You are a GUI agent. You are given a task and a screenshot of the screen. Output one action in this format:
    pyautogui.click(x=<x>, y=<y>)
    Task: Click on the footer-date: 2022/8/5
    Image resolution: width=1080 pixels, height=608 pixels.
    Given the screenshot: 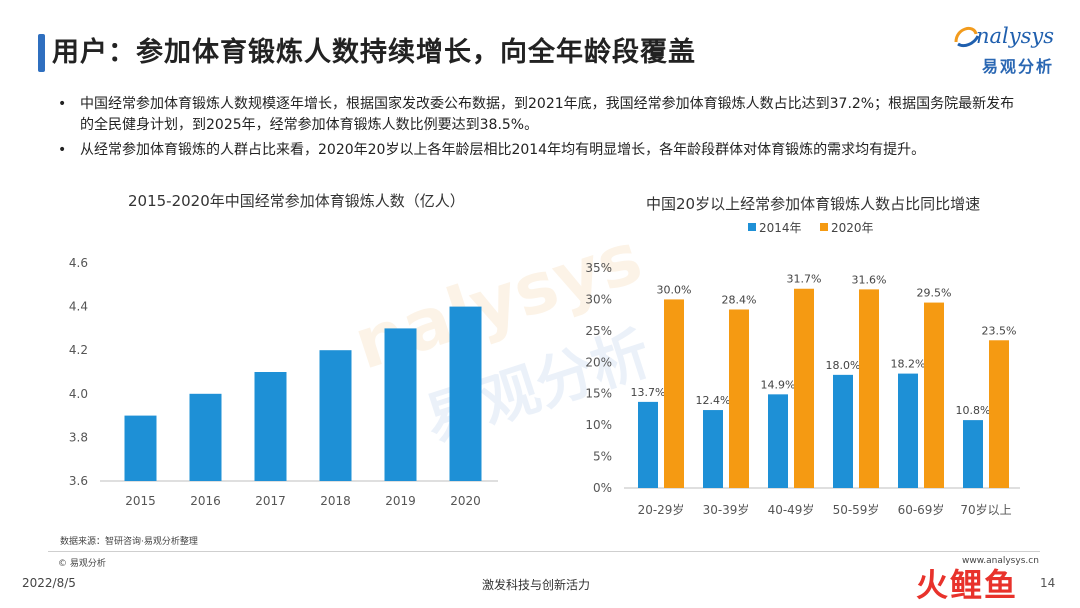 What is the action you would take?
    pyautogui.click(x=49, y=583)
    